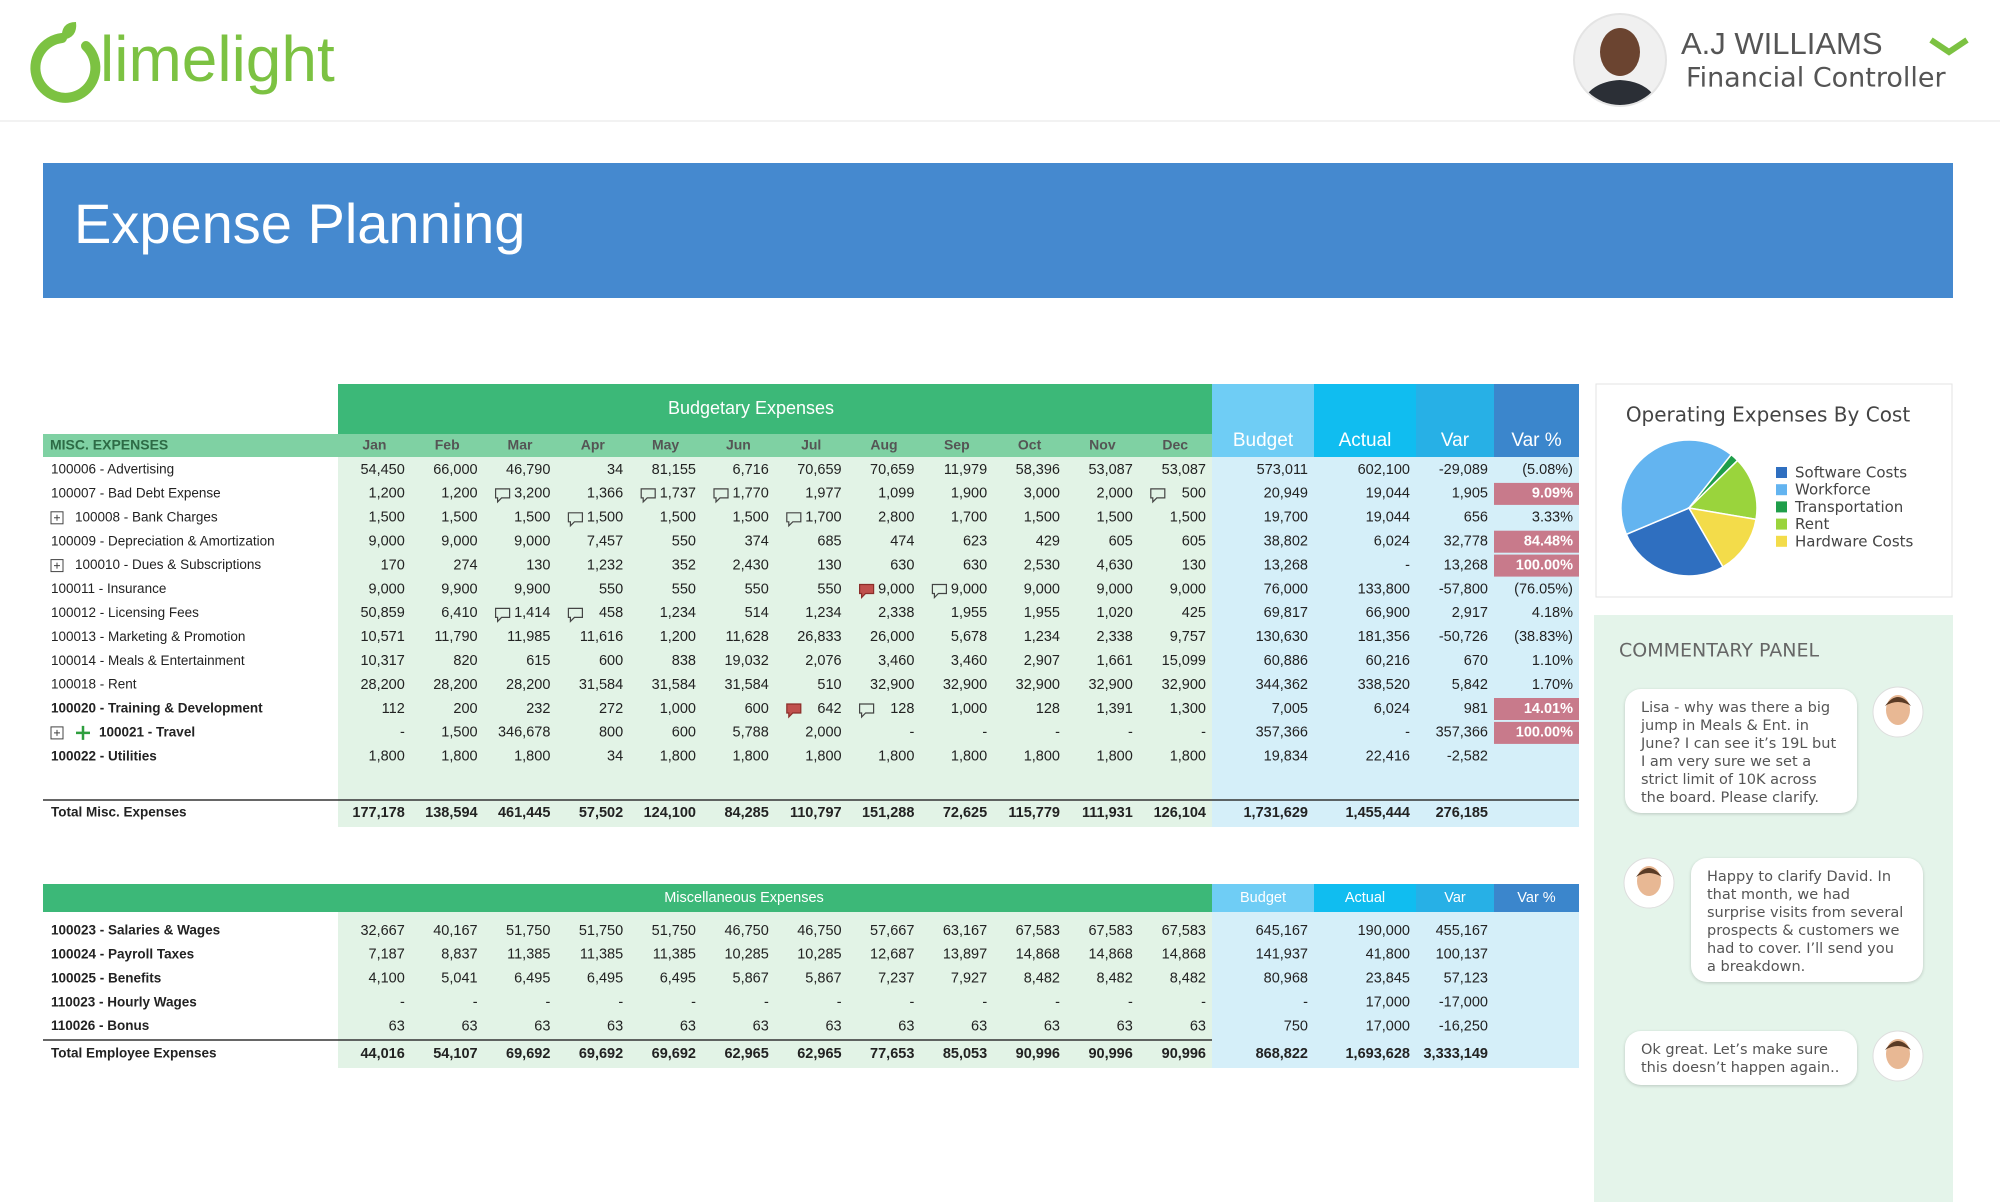  I want to click on cell: 11,790, so click(455, 637).